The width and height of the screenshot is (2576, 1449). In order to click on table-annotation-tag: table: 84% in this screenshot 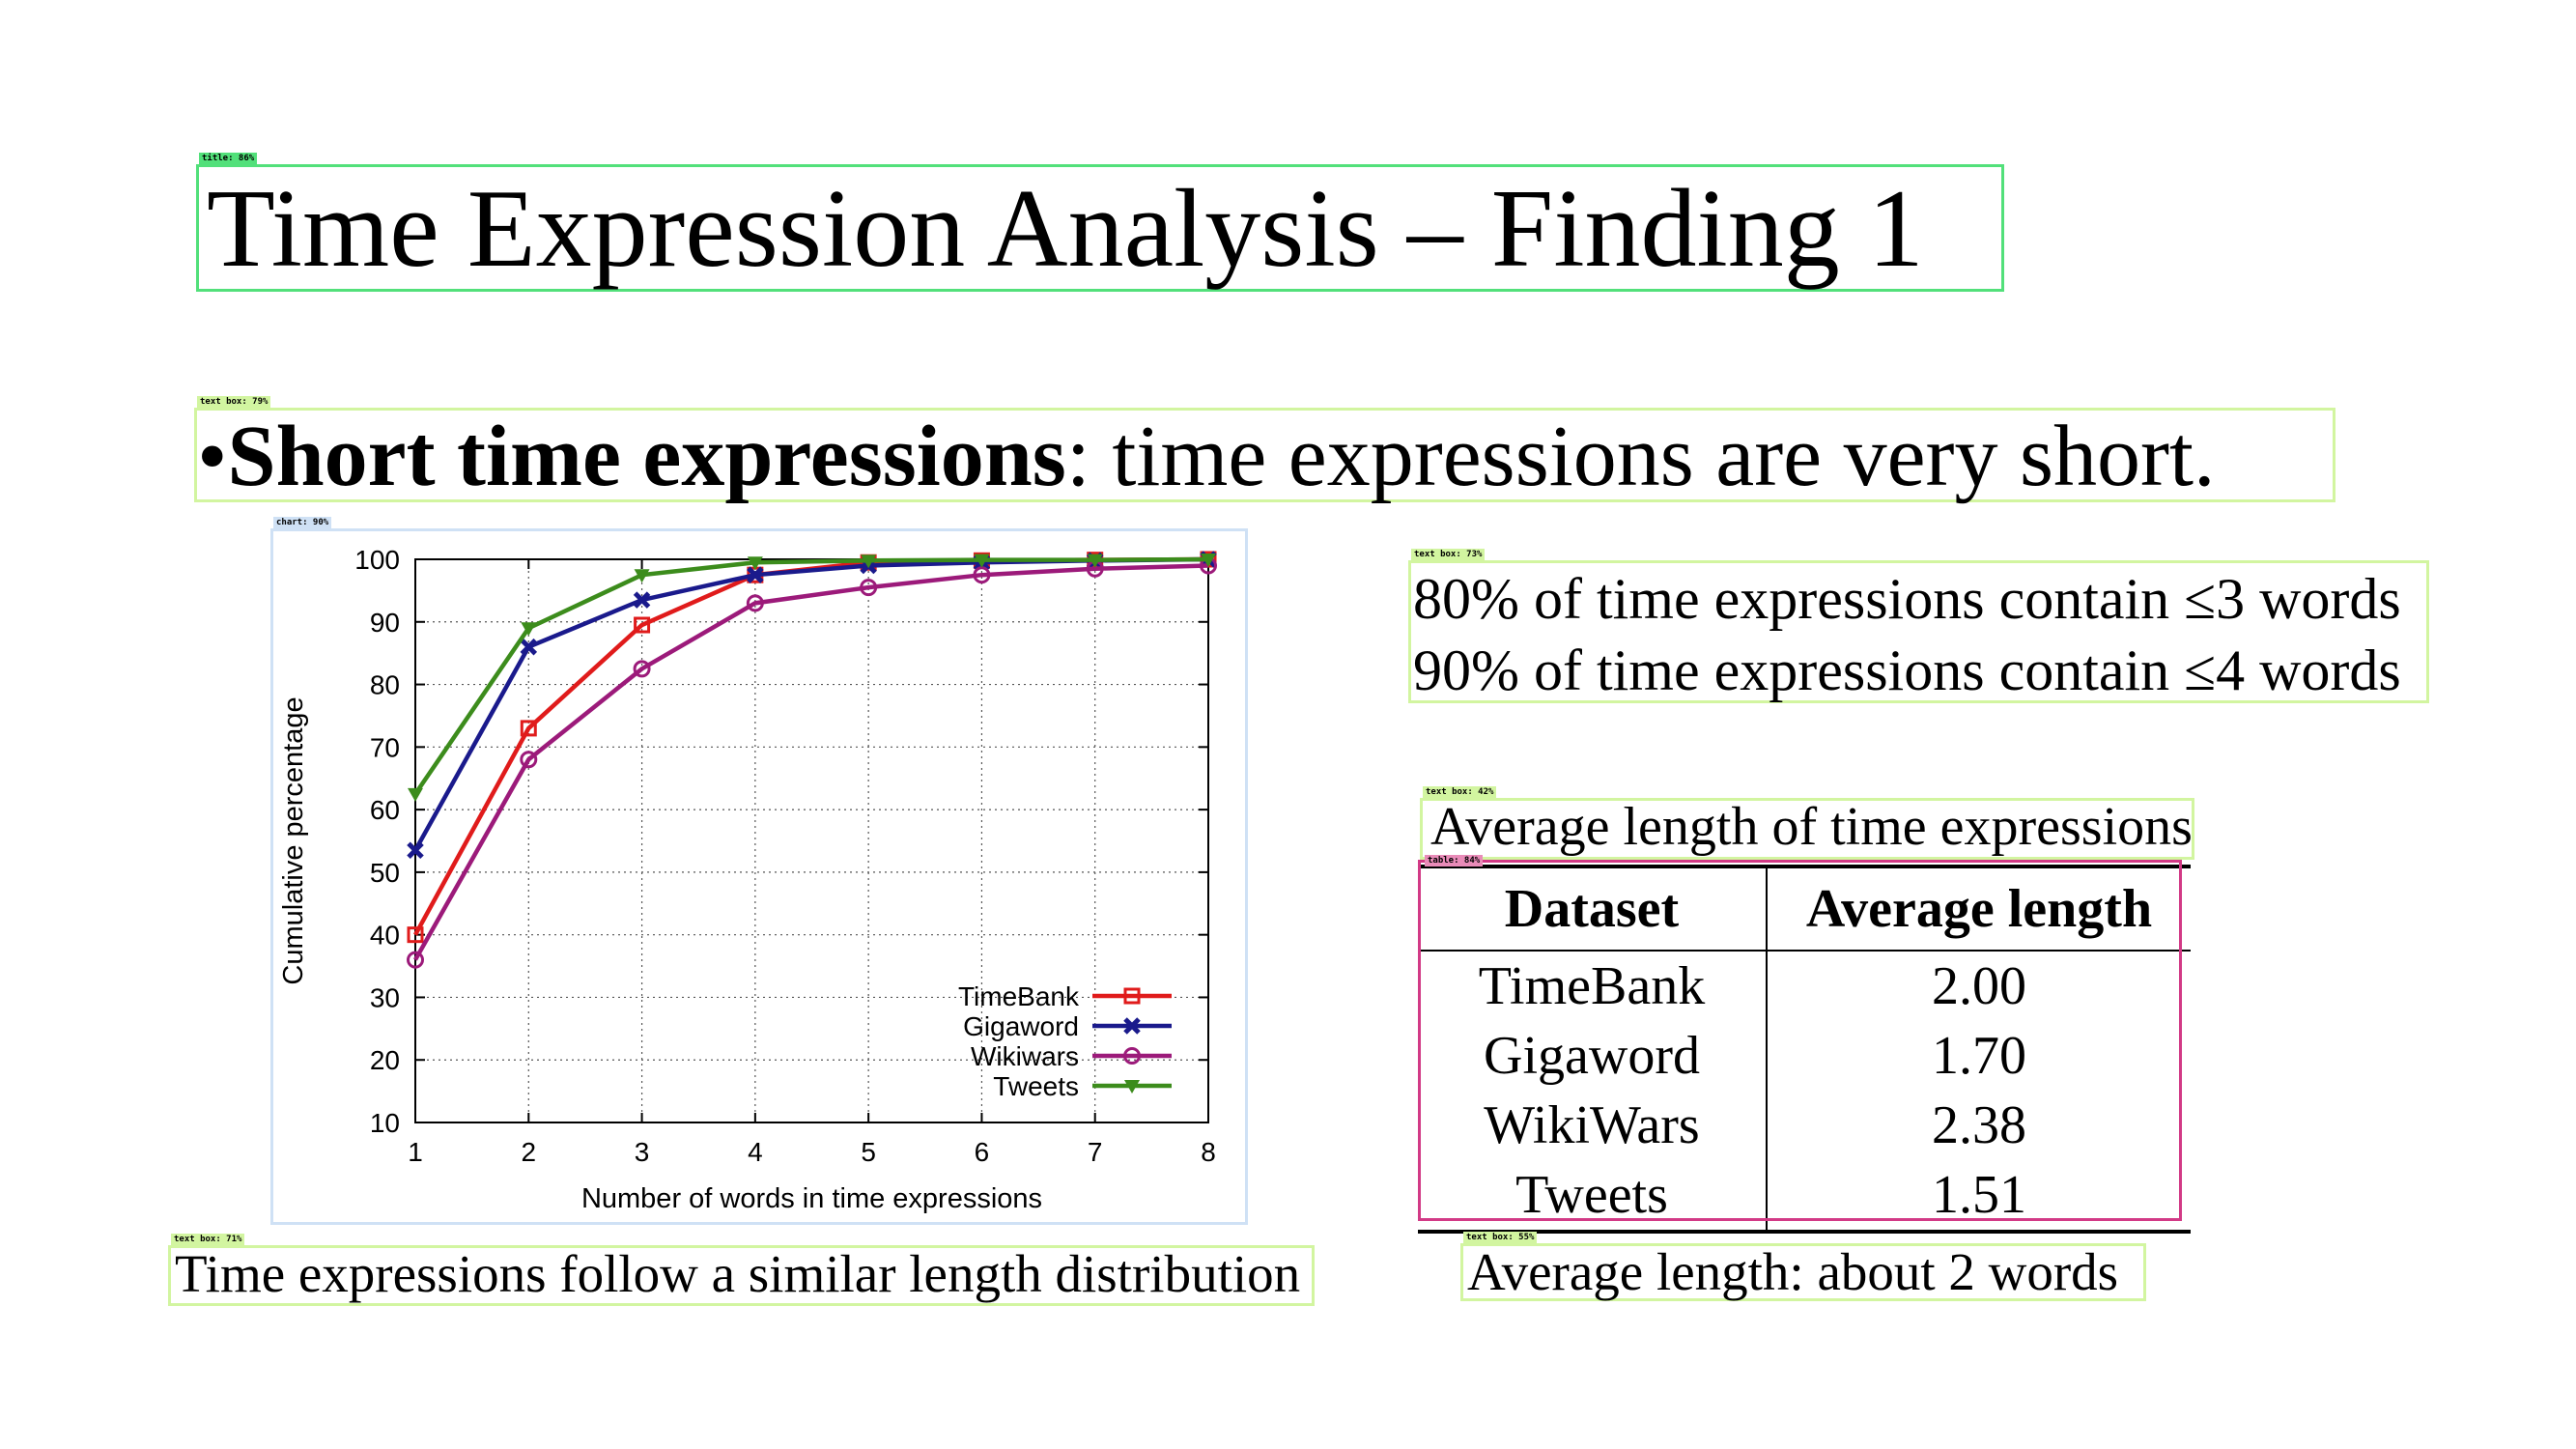, I will do `click(1454, 861)`.